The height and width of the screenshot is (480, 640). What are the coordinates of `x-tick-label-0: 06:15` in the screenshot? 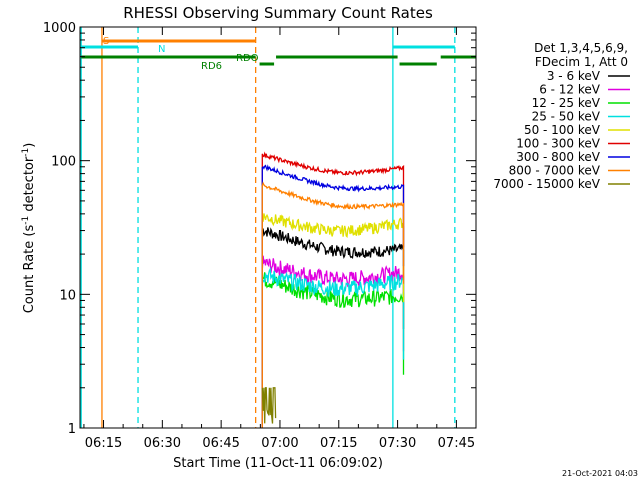 It's located at (103, 443).